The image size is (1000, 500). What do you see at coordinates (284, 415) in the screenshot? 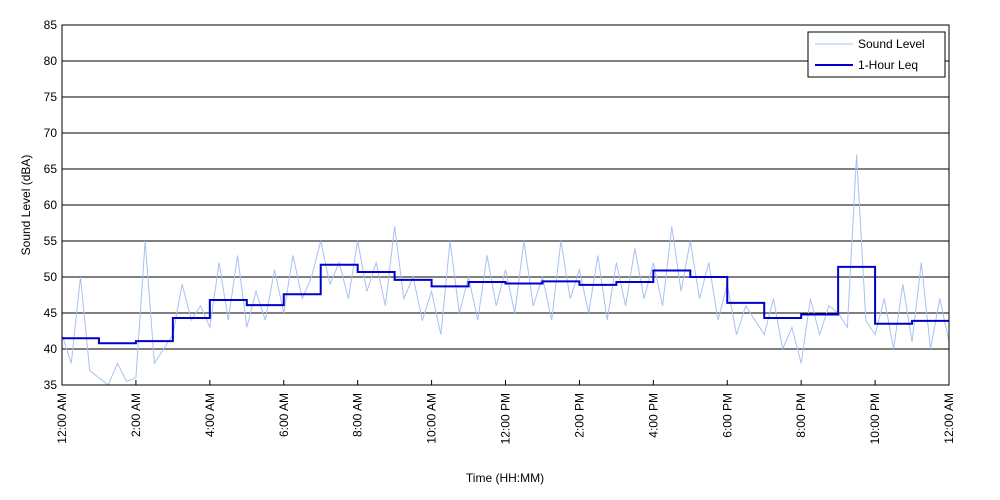
I see `x-tick-label: 6:00 AM` at bounding box center [284, 415].